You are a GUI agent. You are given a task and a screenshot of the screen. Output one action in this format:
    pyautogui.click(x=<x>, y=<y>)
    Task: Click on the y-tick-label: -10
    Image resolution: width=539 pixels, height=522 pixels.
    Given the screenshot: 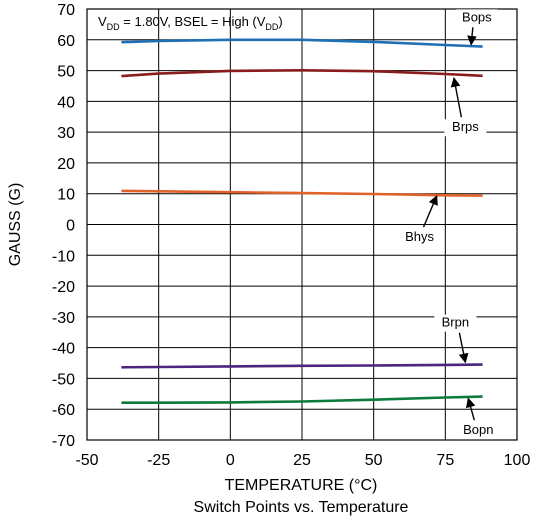 What is the action you would take?
    pyautogui.click(x=63, y=256)
    